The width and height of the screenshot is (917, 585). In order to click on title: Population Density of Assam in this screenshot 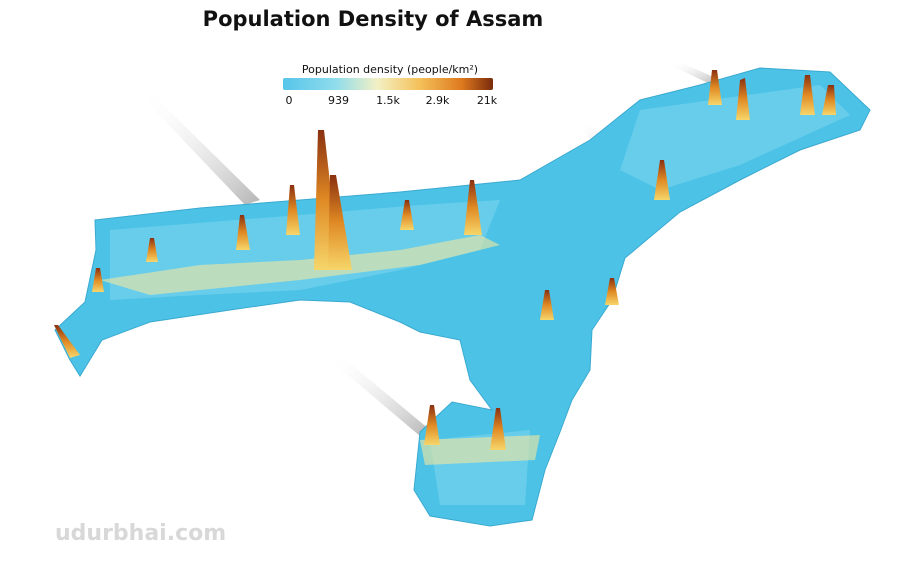, I will do `click(373, 19)`.